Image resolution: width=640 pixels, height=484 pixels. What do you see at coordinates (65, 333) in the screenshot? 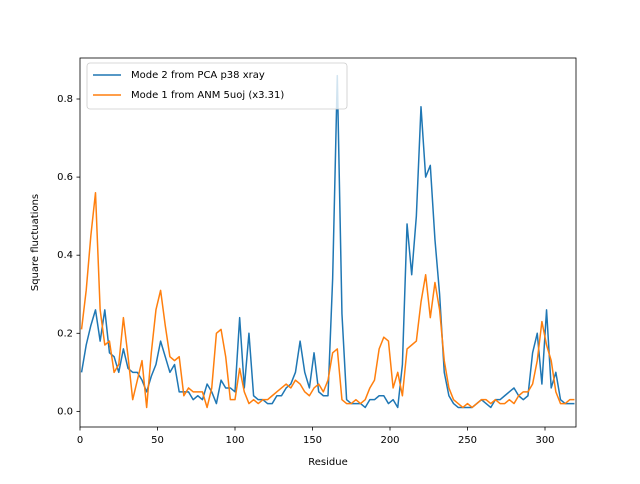
I see `y-tick-label: 0.2` at bounding box center [65, 333].